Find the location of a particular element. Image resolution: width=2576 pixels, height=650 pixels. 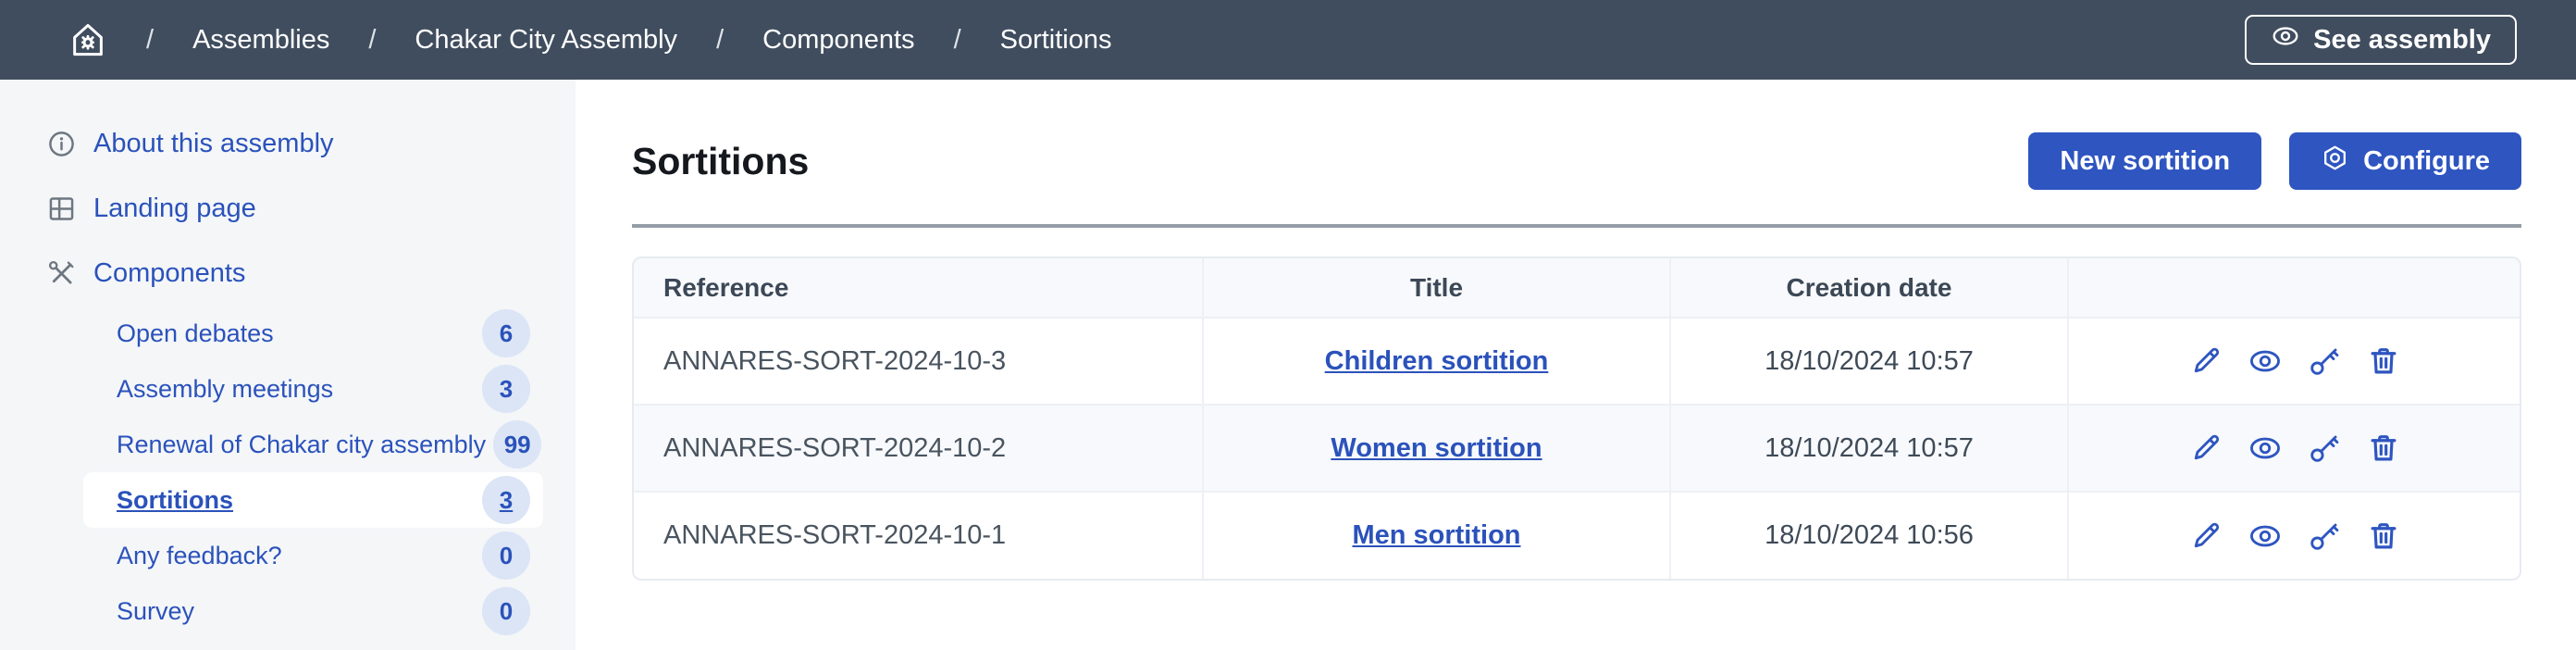

column-header-creation-date: Creation date is located at coordinates (1869, 289).